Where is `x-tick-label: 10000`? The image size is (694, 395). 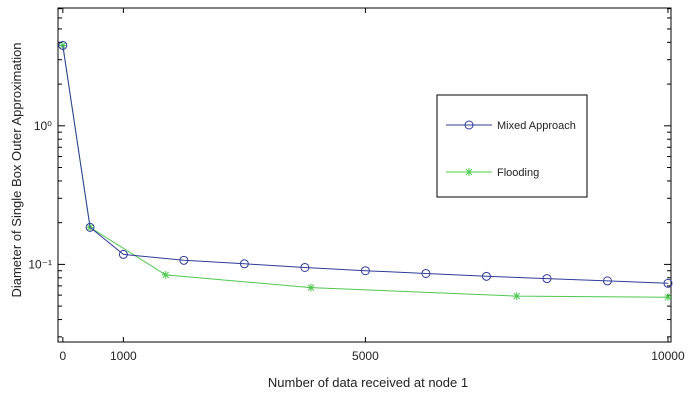
x-tick-label: 10000 is located at coordinates (668, 356).